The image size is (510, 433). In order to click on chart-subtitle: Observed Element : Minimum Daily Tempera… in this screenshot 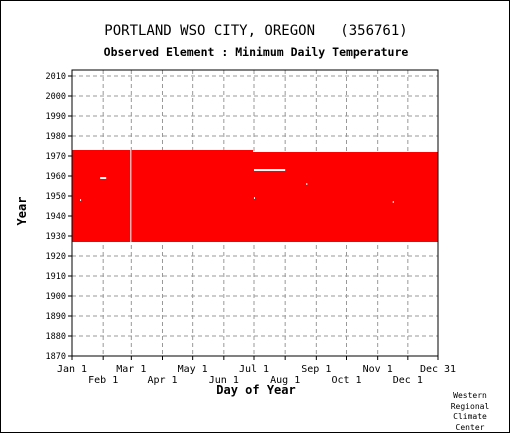, I will do `click(256, 52)`.